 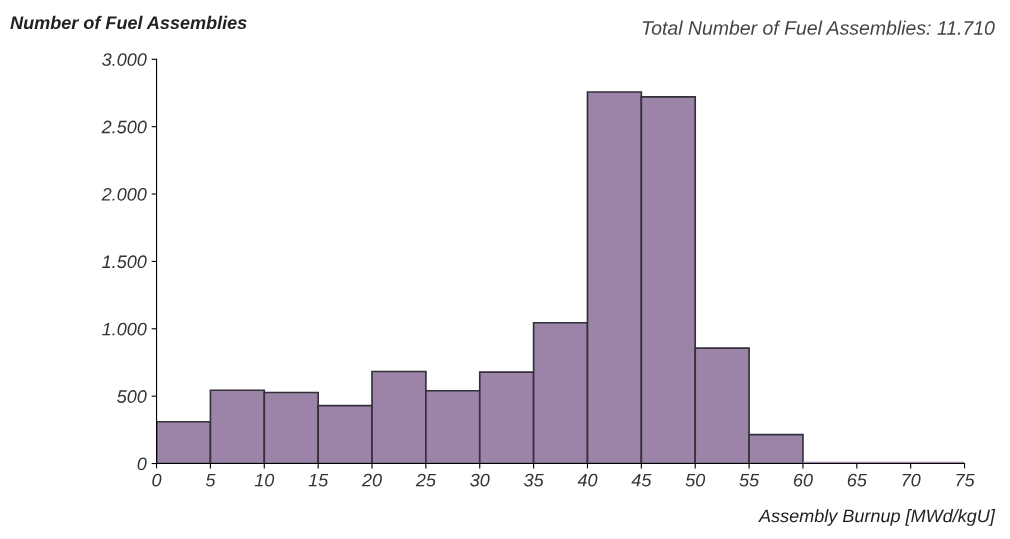 I want to click on x-tick-label: 75, so click(x=965, y=480).